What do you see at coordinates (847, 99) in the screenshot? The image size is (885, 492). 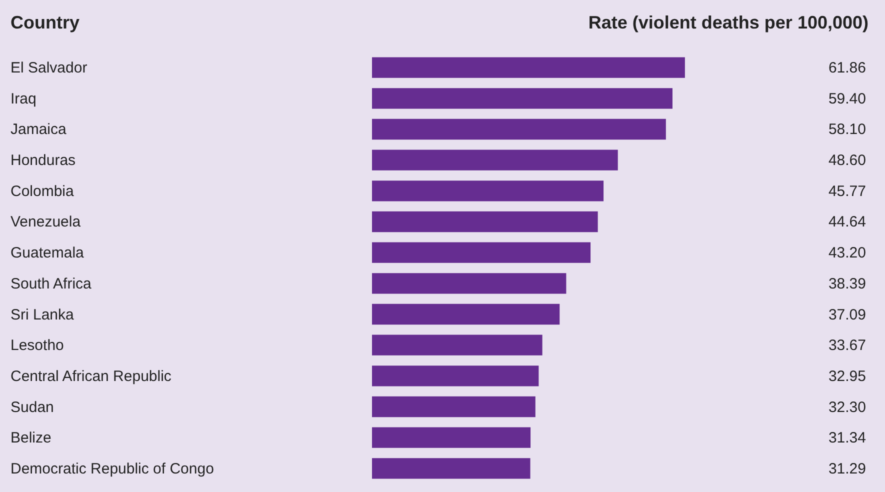 I see `data-label: 59.40` at bounding box center [847, 99].